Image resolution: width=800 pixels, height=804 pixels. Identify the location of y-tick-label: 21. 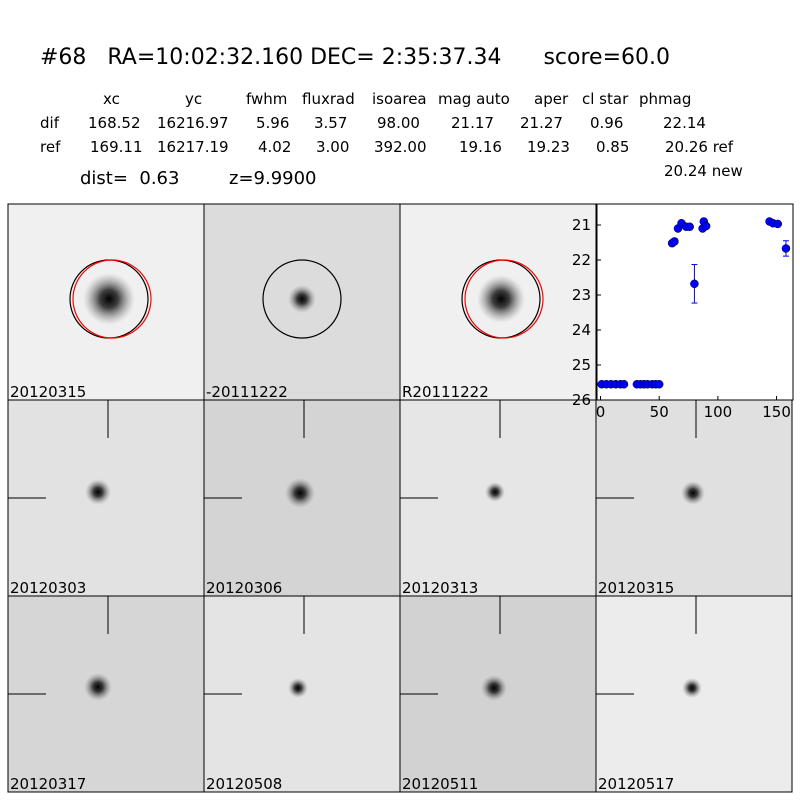
(581, 225).